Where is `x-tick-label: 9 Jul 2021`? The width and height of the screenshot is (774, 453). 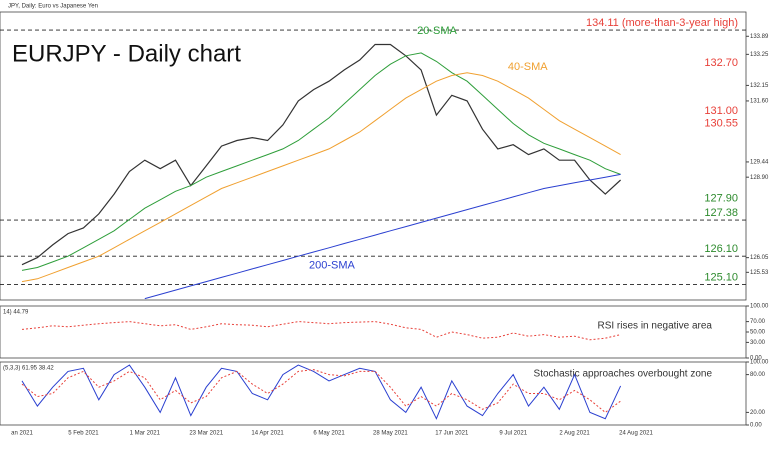 x-tick-label: 9 Jul 2021 is located at coordinates (513, 434).